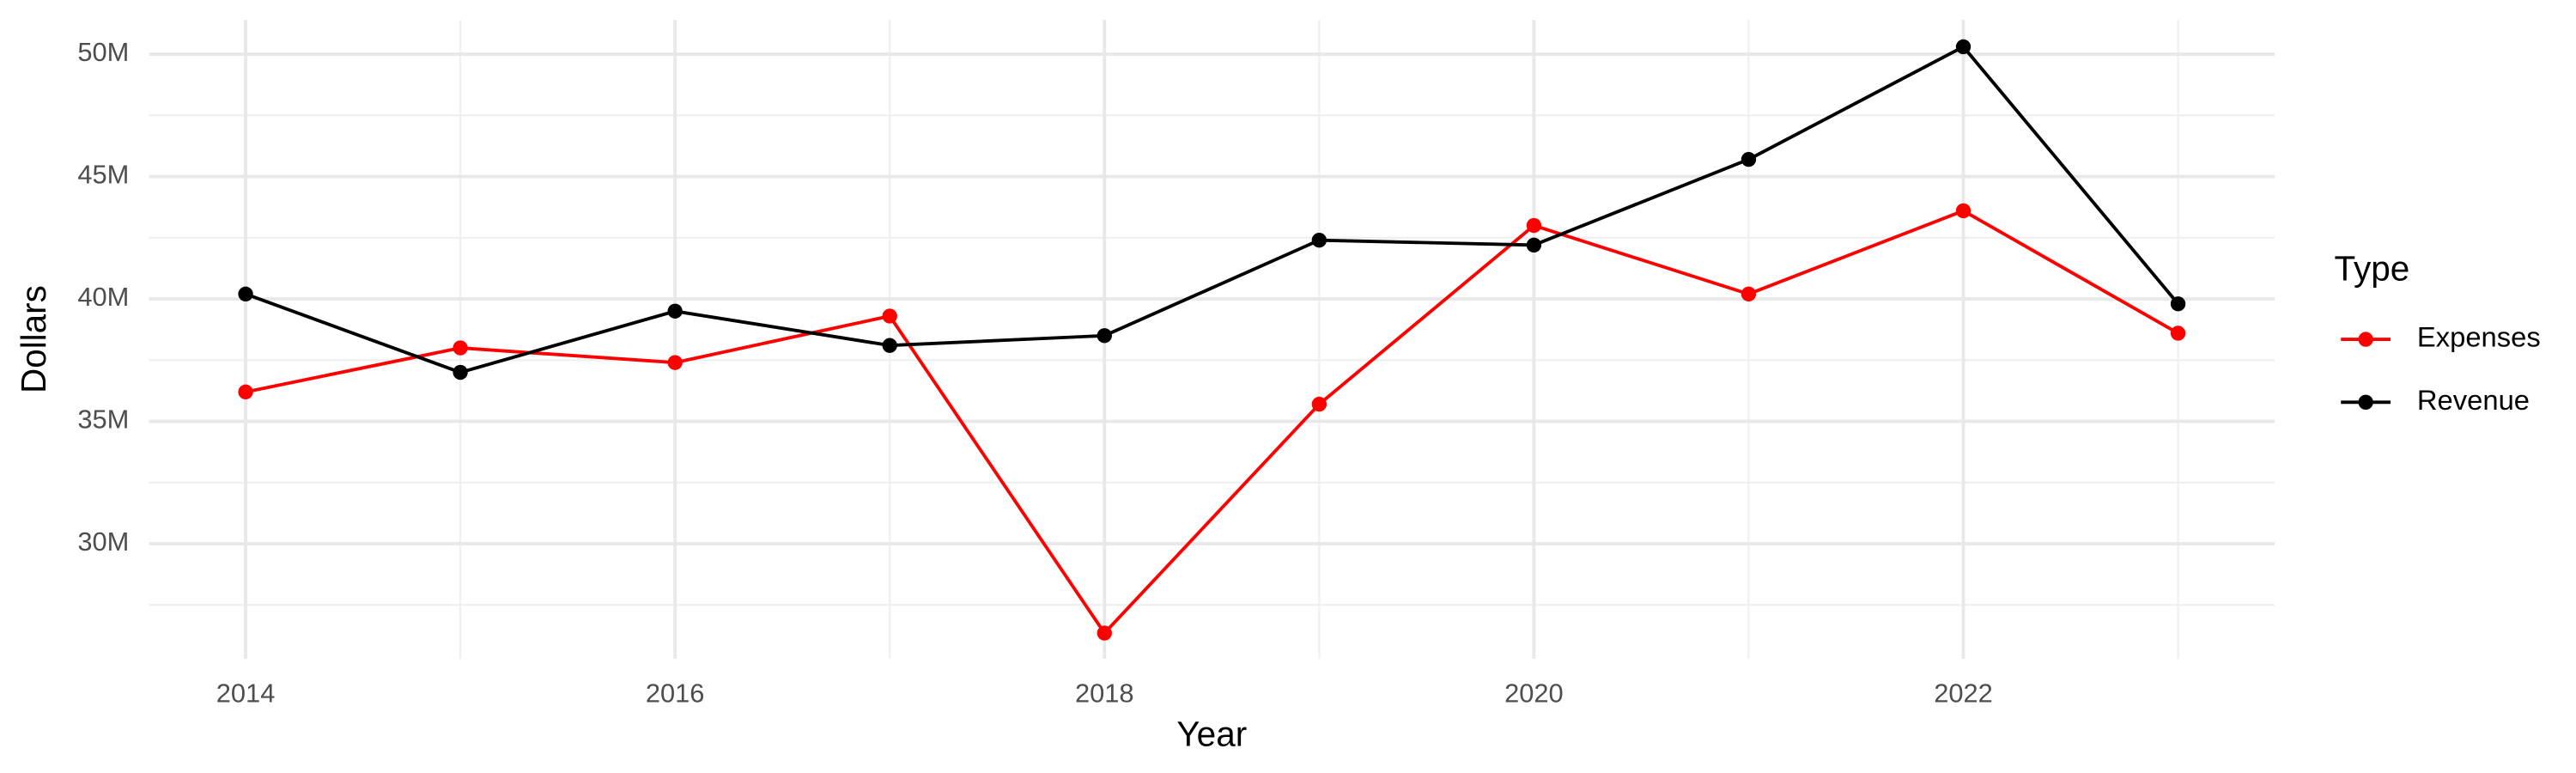  Describe the element at coordinates (246, 694) in the screenshot. I see `x-tick-label: 2014` at that location.